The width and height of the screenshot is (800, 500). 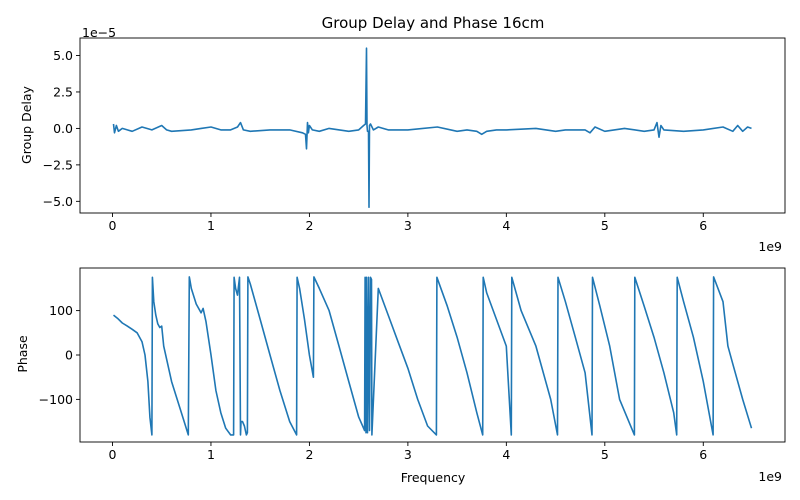 What do you see at coordinates (408, 454) in the screenshot?
I see `phase-x-tick-label: 3` at bounding box center [408, 454].